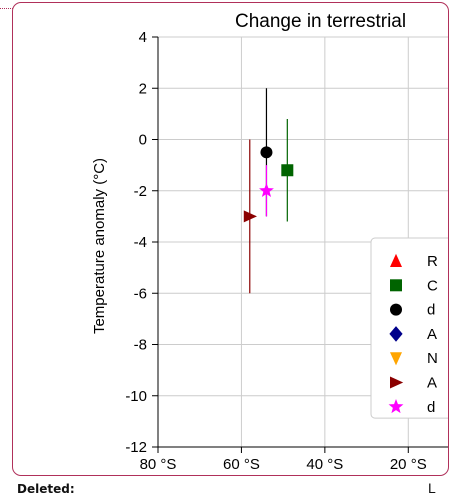  I want to click on x-tick-label: 80 °S, so click(158, 464).